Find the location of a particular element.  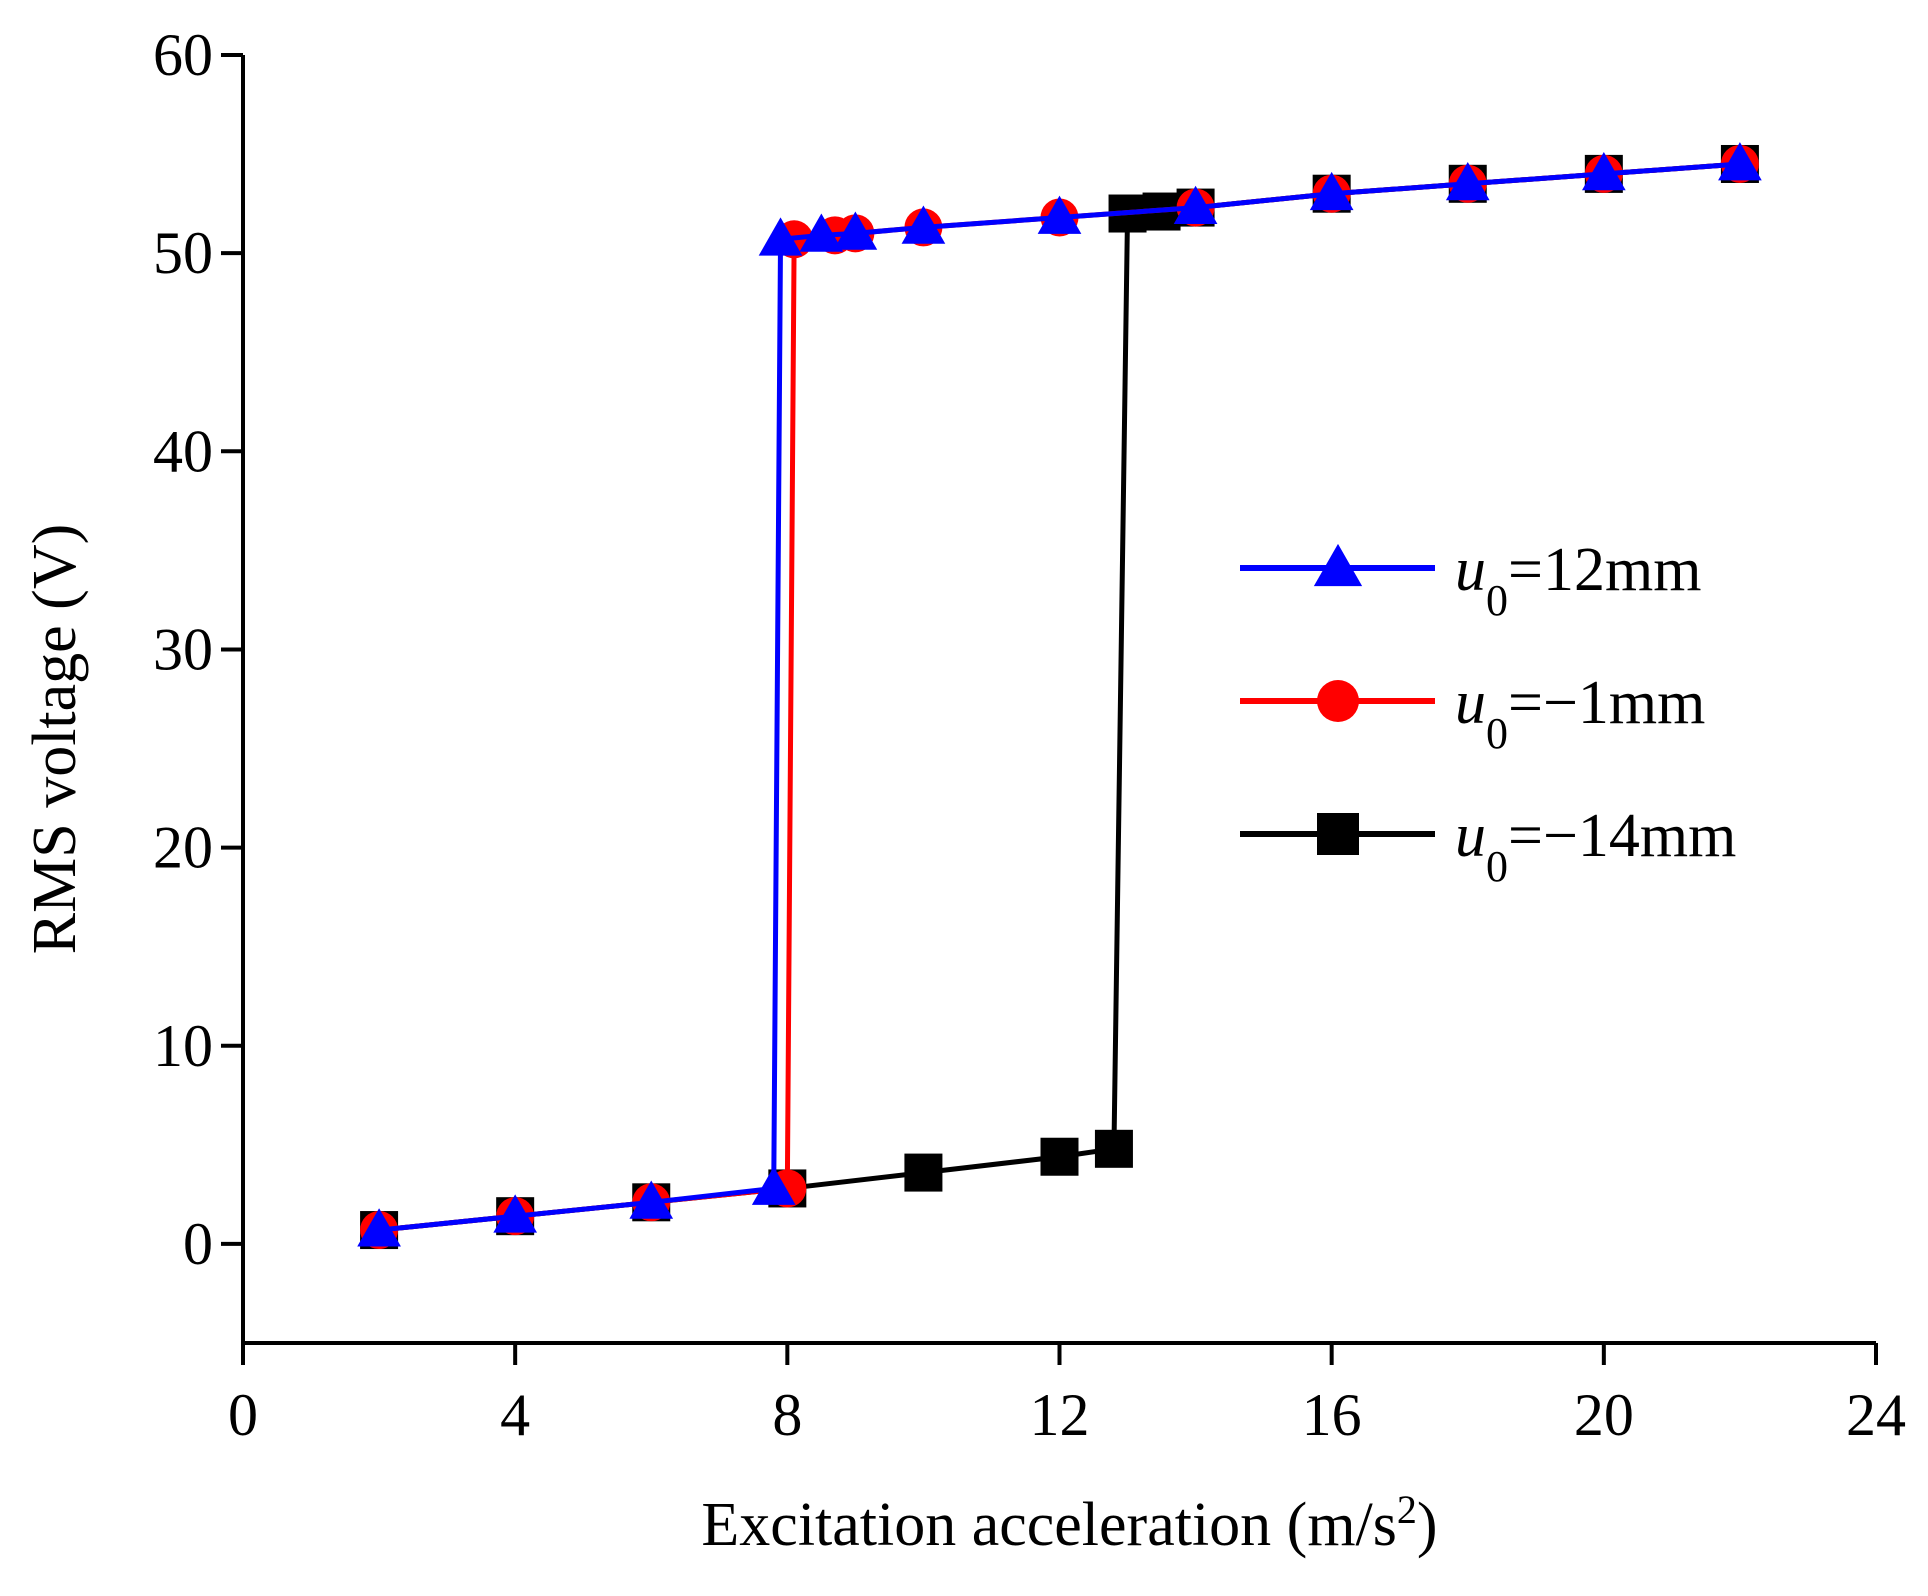

y-tick-label: 50 is located at coordinates (183, 253).